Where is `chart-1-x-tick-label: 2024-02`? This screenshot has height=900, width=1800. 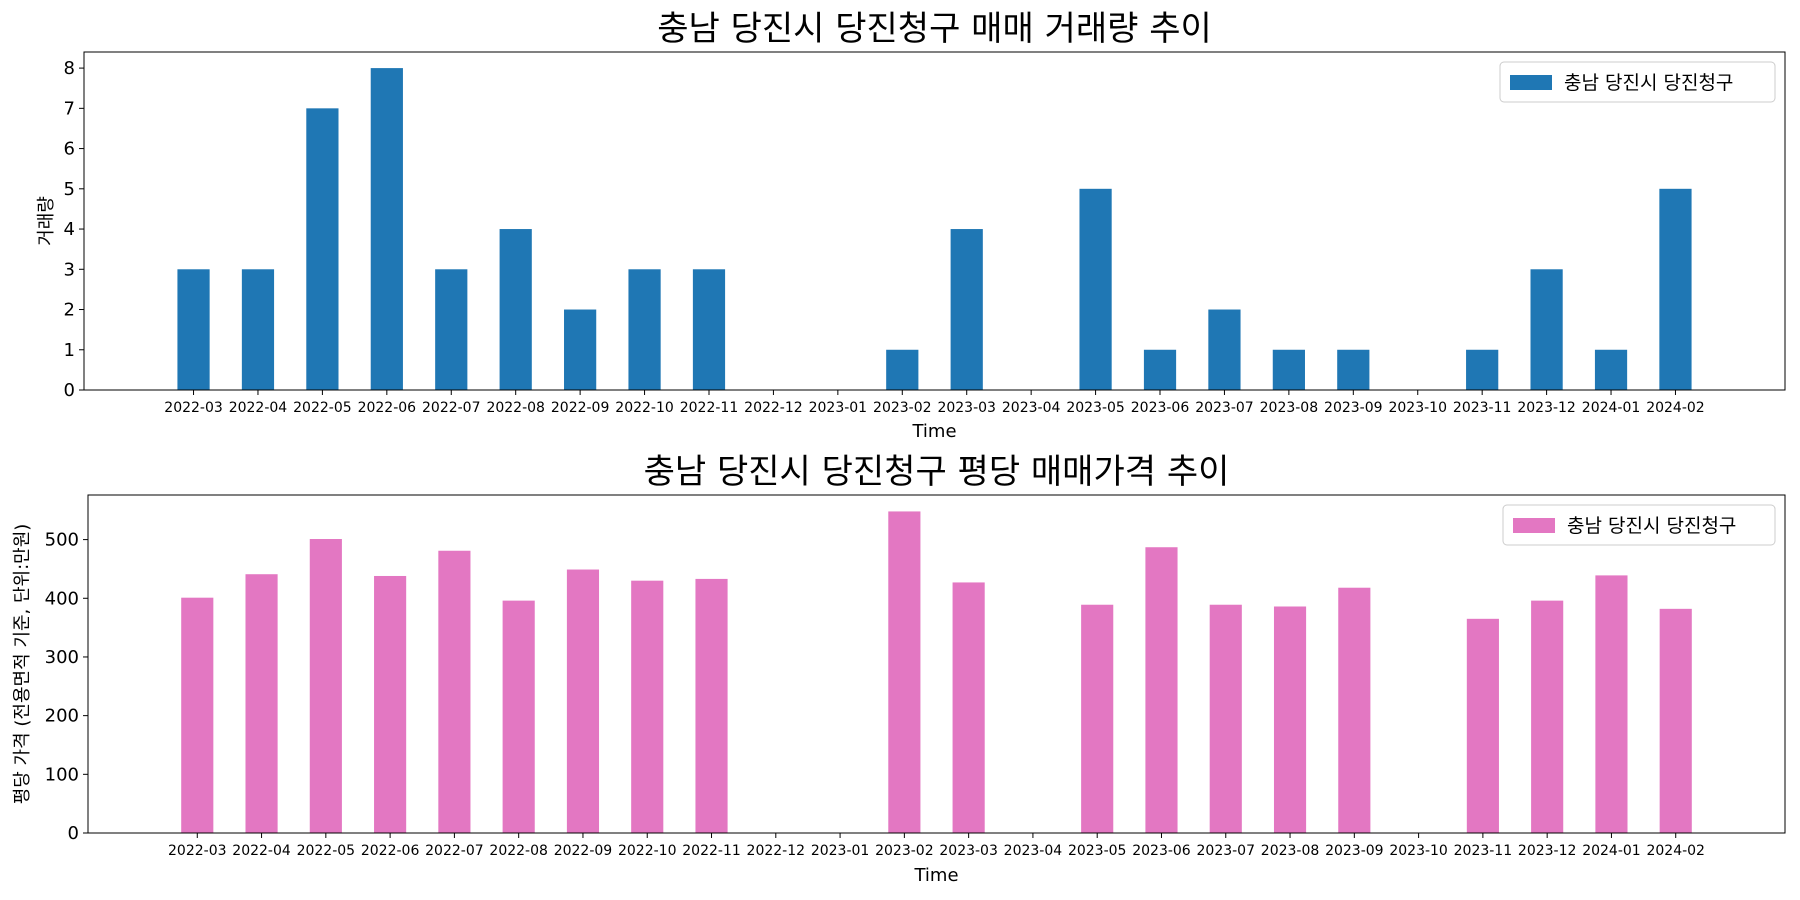 chart-1-x-tick-label: 2024-02 is located at coordinates (1675, 408).